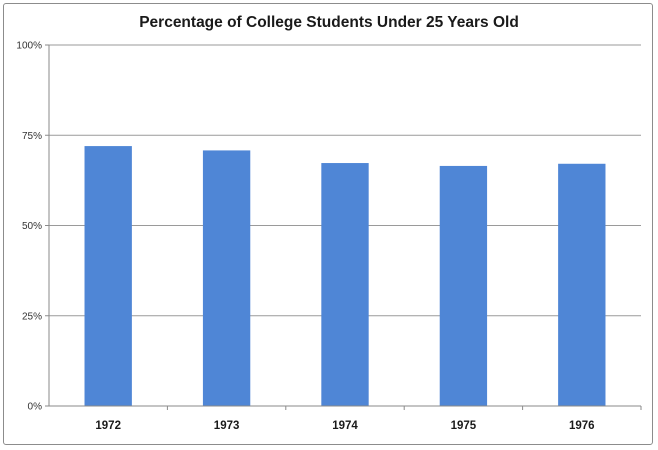 This screenshot has height=450, width=658. I want to click on x-axis-tick-labels: 1972 1973 1974 1975 1976, so click(344, 426).